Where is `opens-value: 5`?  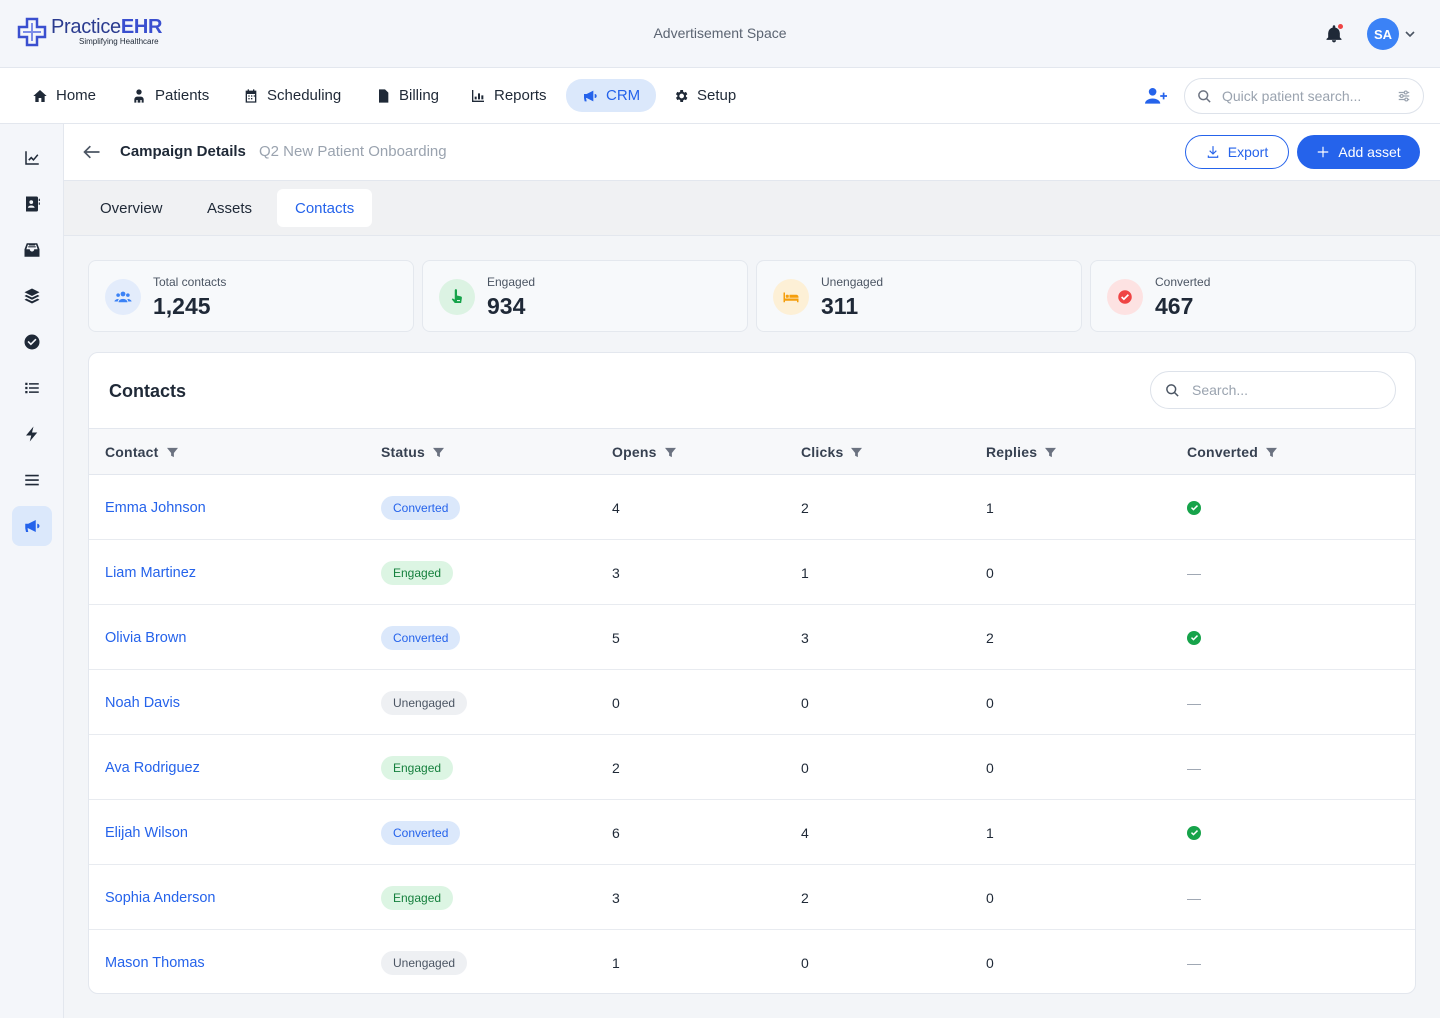
opens-value: 5 is located at coordinates (616, 637).